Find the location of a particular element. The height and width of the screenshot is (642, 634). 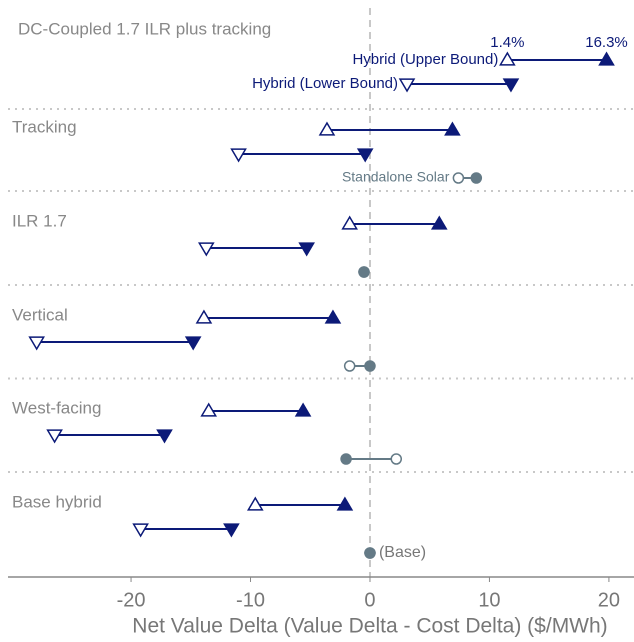

point-label: 1.4% is located at coordinates (507, 42).